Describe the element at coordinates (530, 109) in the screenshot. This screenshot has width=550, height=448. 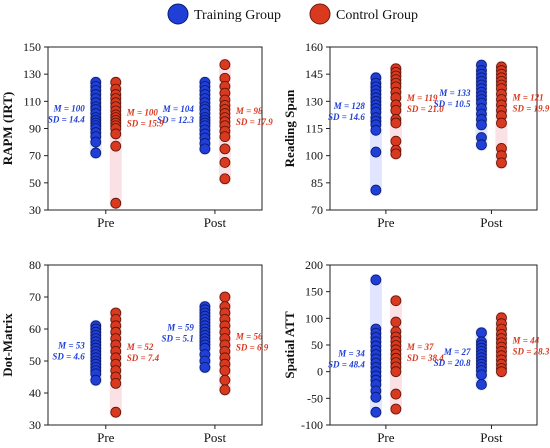
I see `control-group-post-sd-label: SD = 19.9` at that location.